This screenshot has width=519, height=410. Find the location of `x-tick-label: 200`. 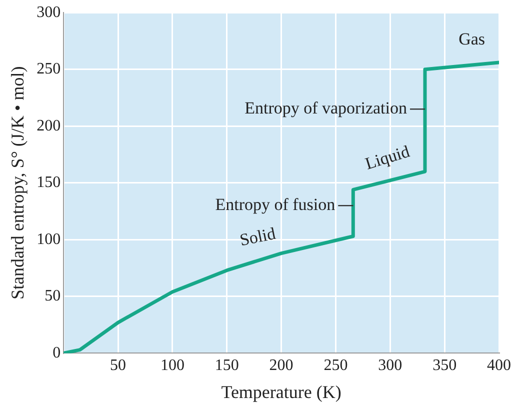

x-tick-label: 200 is located at coordinates (281, 365).